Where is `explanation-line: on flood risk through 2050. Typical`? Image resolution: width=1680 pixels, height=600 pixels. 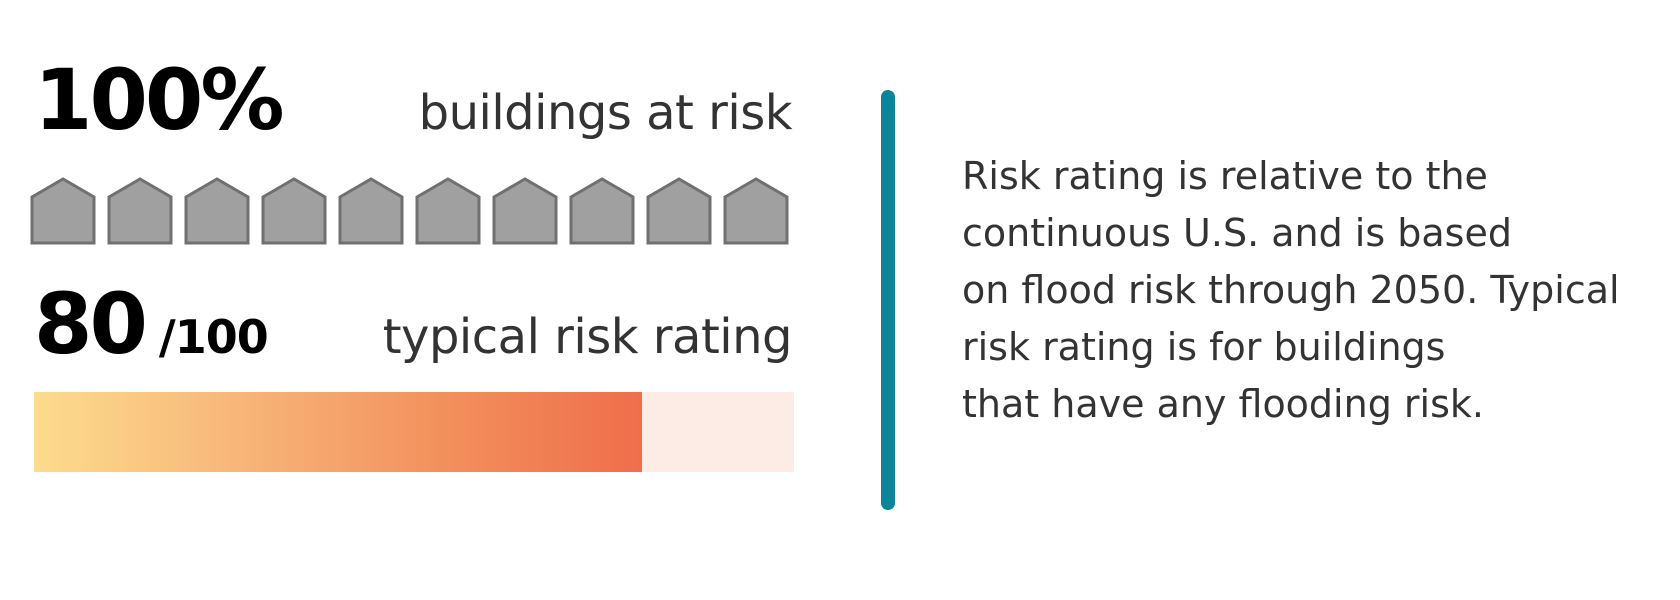
explanation-line: on flood risk through 2050. Typical is located at coordinates (1291, 290).